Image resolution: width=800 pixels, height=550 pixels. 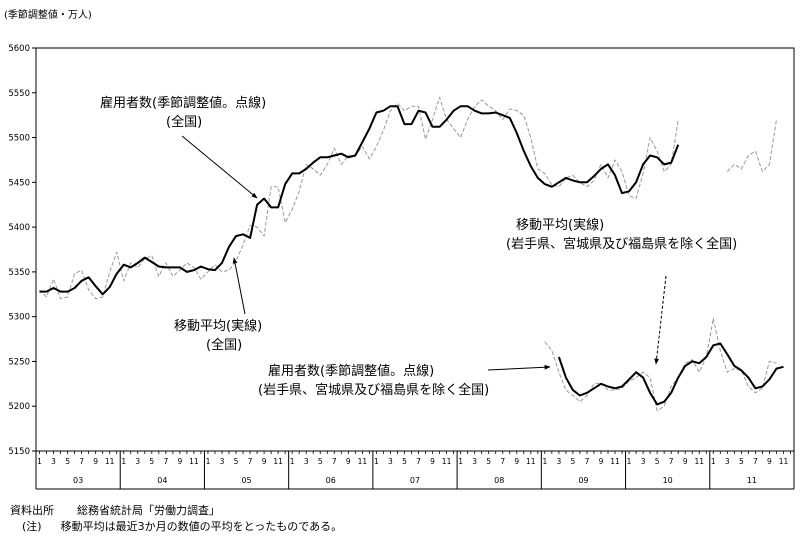 What do you see at coordinates (239, 286) in the screenshot?
I see `arrow-moving-average-national` at bounding box center [239, 286].